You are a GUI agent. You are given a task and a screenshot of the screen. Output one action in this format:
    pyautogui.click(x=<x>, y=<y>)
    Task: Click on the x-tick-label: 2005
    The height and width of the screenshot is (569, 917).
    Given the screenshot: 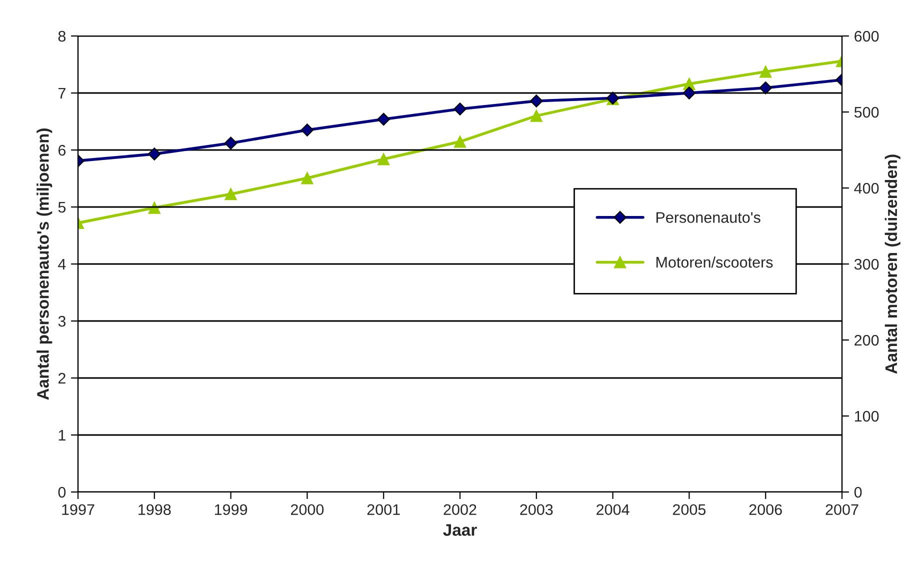 What is the action you would take?
    pyautogui.click(x=689, y=510)
    